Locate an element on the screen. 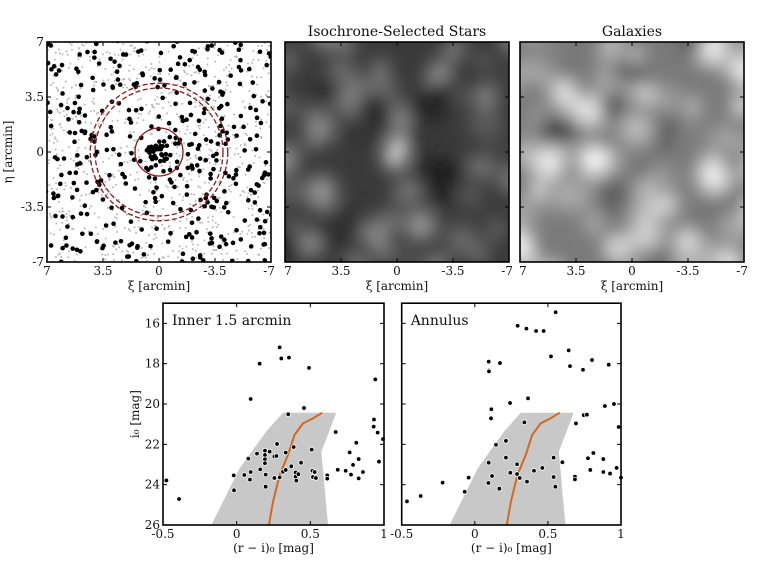 This screenshot has width=780, height=570. y-tick-label: 24 is located at coordinates (153, 485).